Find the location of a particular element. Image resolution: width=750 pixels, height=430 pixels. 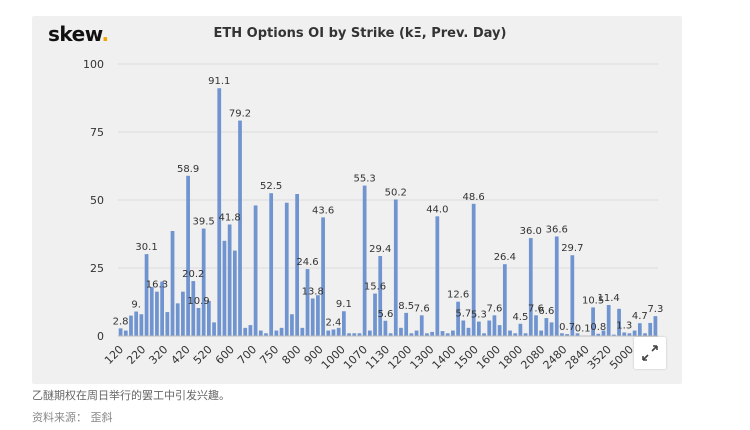

data-label: 10.9 is located at coordinates (198, 301).